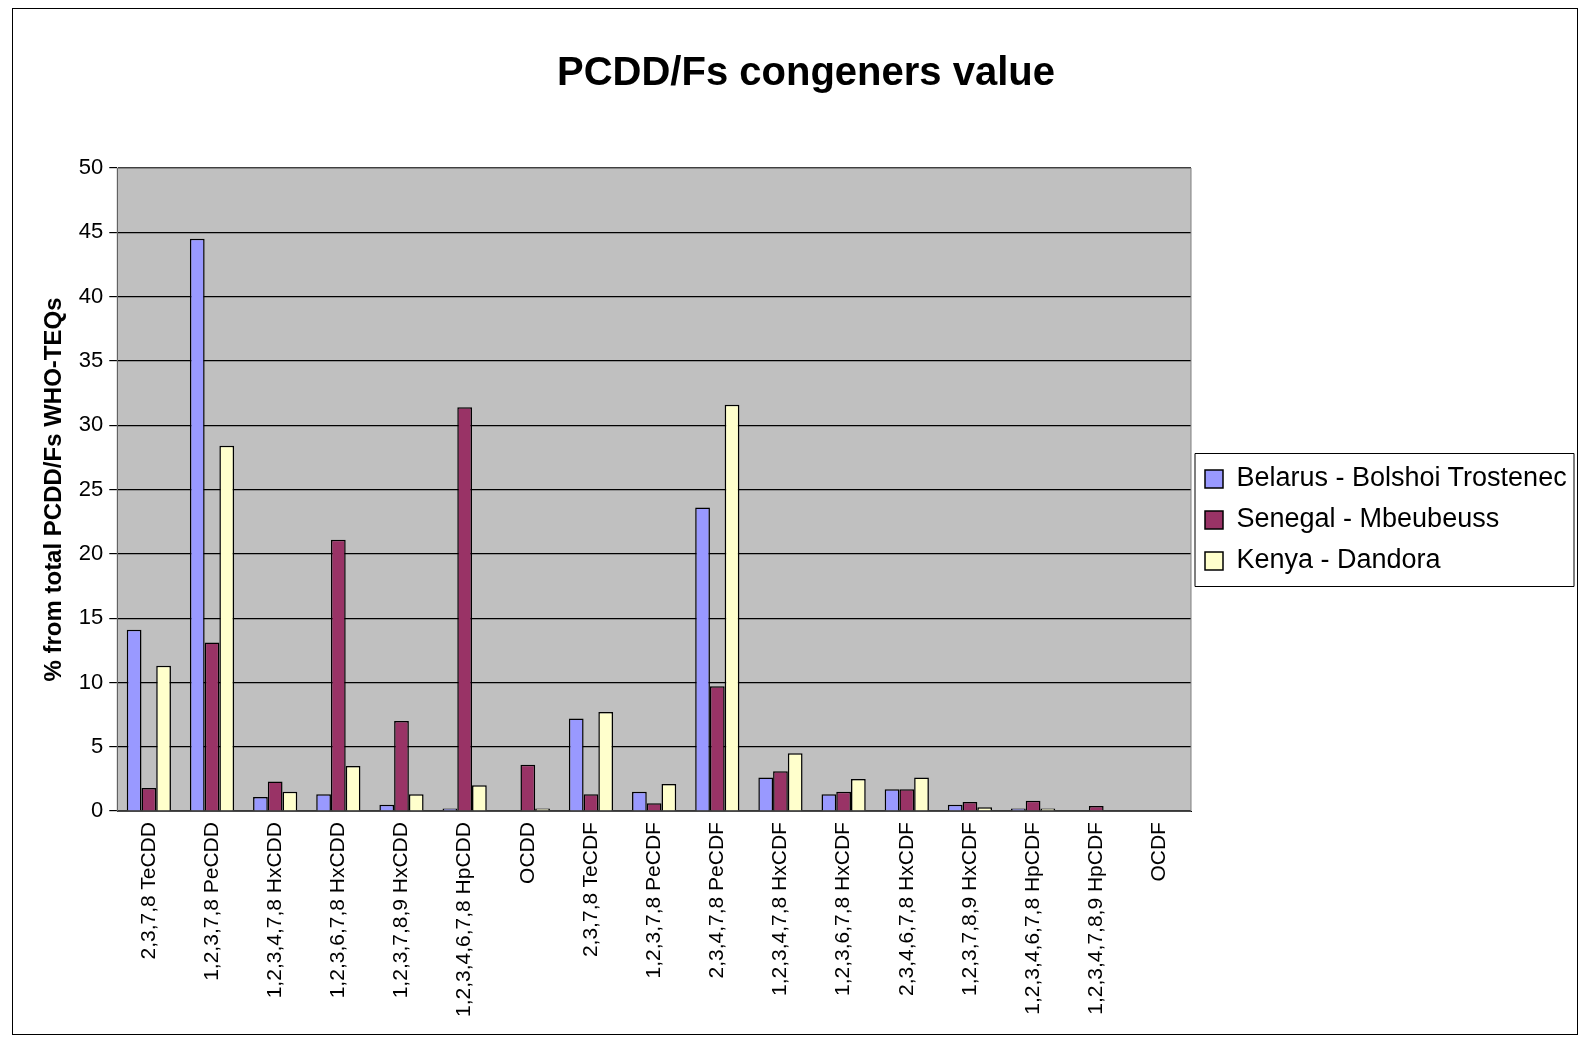 This screenshot has width=1580, height=1037. What do you see at coordinates (968, 909) in the screenshot?
I see `x-tick-label: 1,2,3,7,8,9 HxCDF` at bounding box center [968, 909].